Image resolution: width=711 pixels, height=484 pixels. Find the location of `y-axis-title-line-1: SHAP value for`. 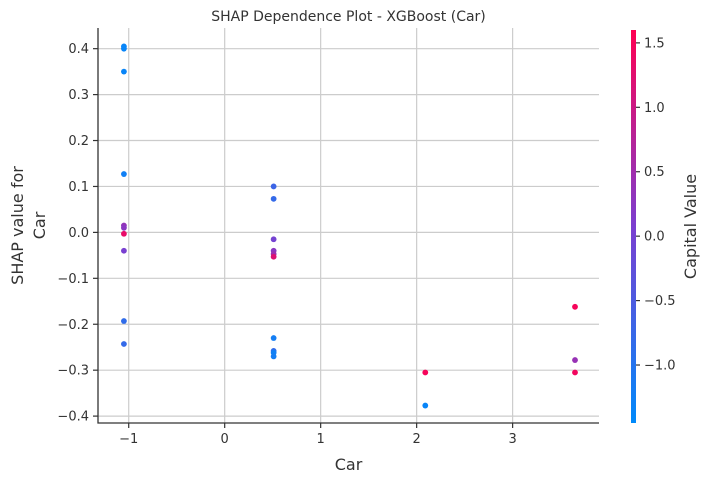

y-axis-title-line-1: SHAP value for is located at coordinates (17, 225).